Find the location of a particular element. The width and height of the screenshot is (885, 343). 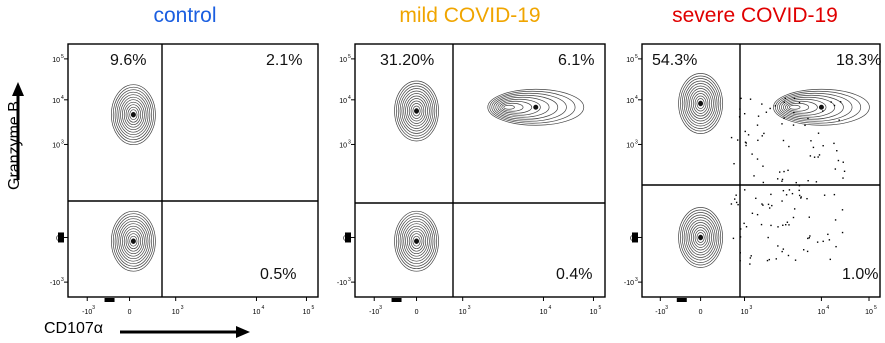

quad-lr-severe: 1.0% is located at coordinates (860, 274).